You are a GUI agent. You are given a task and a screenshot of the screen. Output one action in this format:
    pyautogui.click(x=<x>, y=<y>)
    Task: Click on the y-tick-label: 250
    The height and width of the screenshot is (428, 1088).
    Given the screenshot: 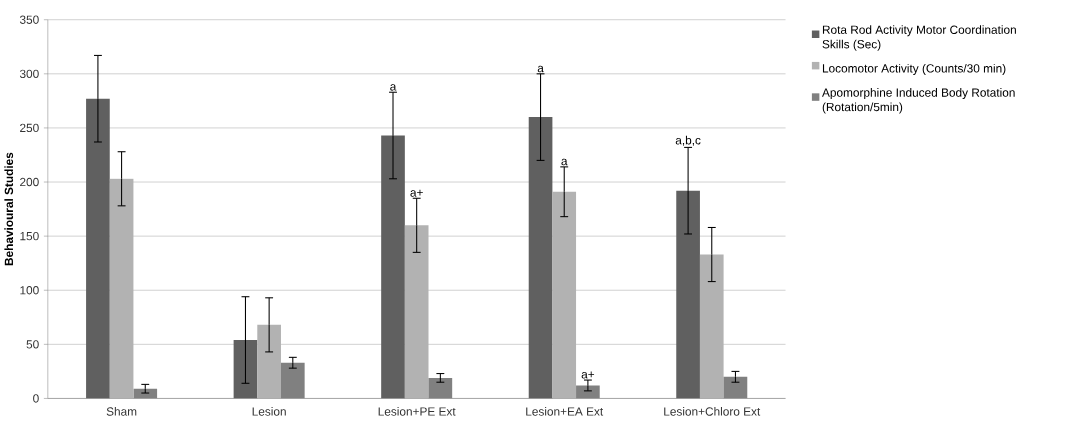 What is the action you would take?
    pyautogui.click(x=29, y=128)
    